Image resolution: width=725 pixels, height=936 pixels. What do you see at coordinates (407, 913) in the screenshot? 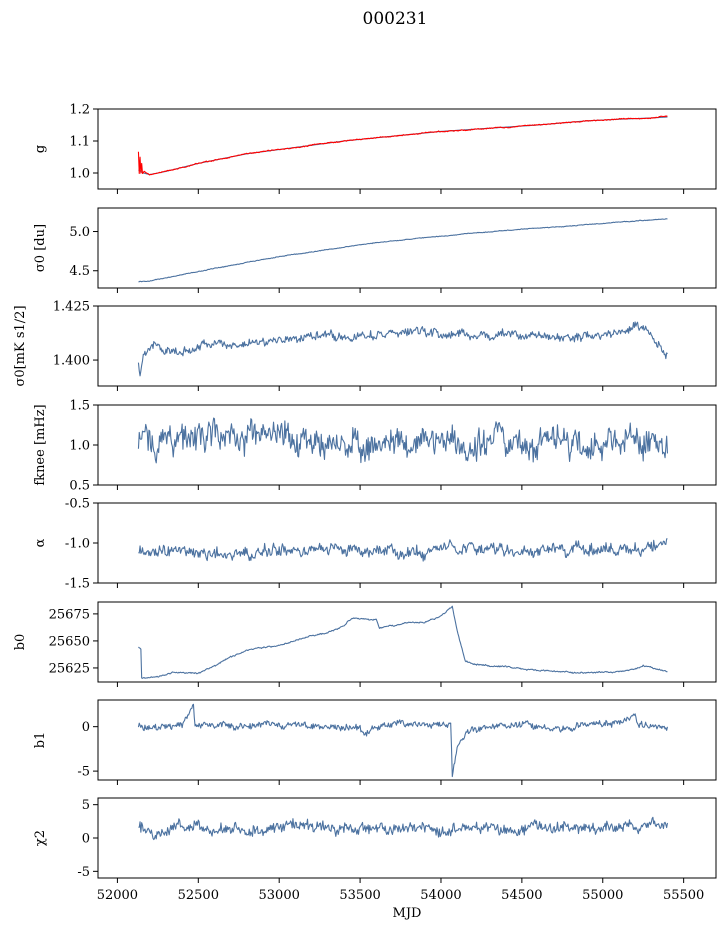
I see `x-axis-label: MJD` at bounding box center [407, 913].